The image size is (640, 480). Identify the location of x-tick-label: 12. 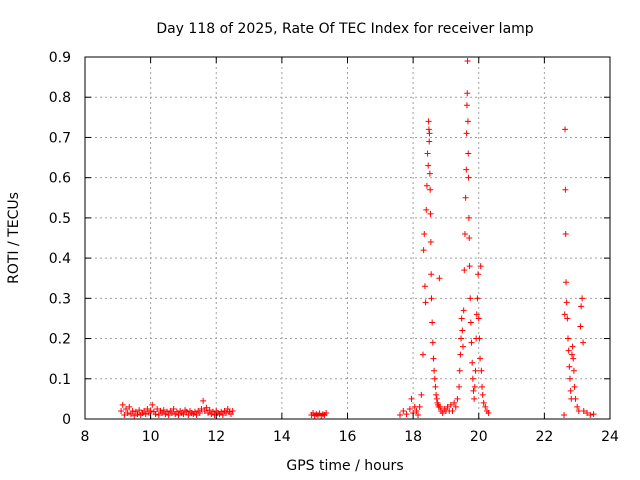
(216, 437).